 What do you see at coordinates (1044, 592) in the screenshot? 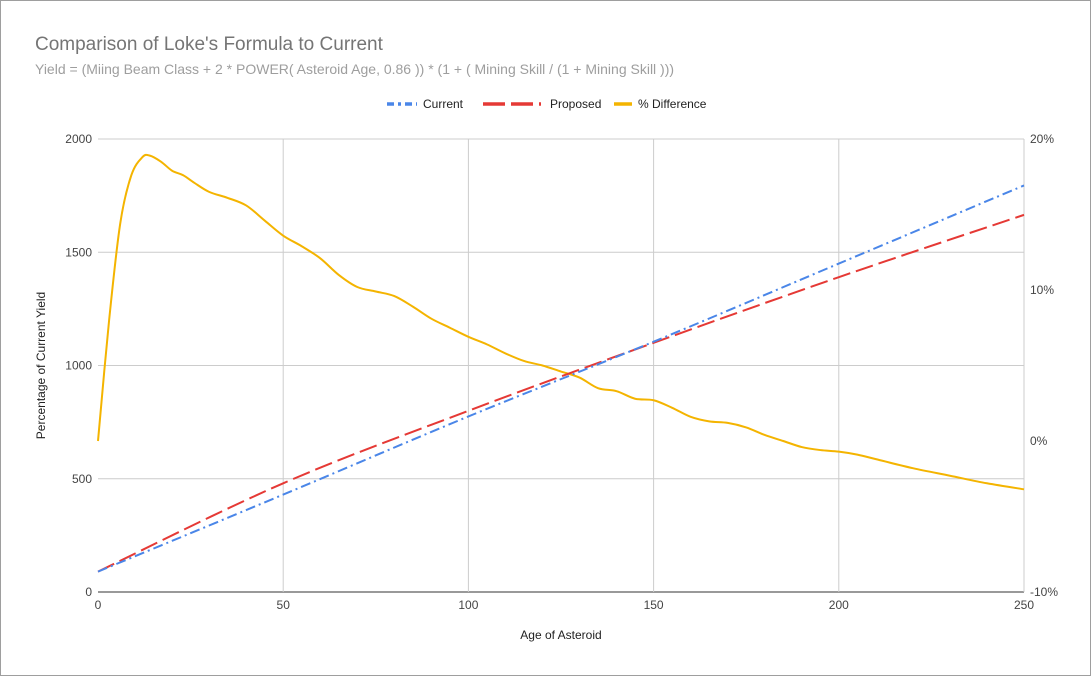
I see `y2-tick-label: -10%` at bounding box center [1044, 592].